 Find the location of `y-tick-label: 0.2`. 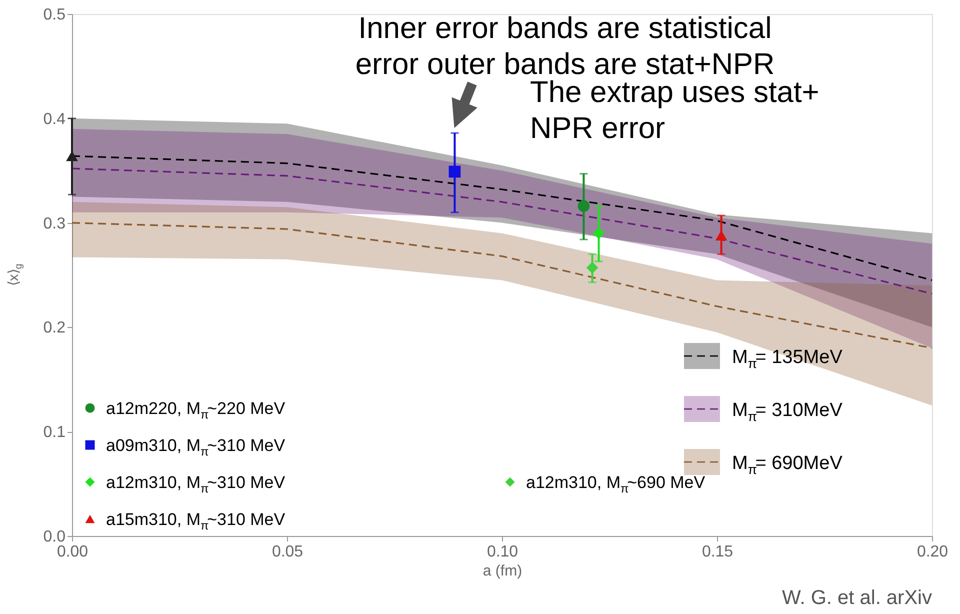

y-tick-label: 0.2 is located at coordinates (54, 328).